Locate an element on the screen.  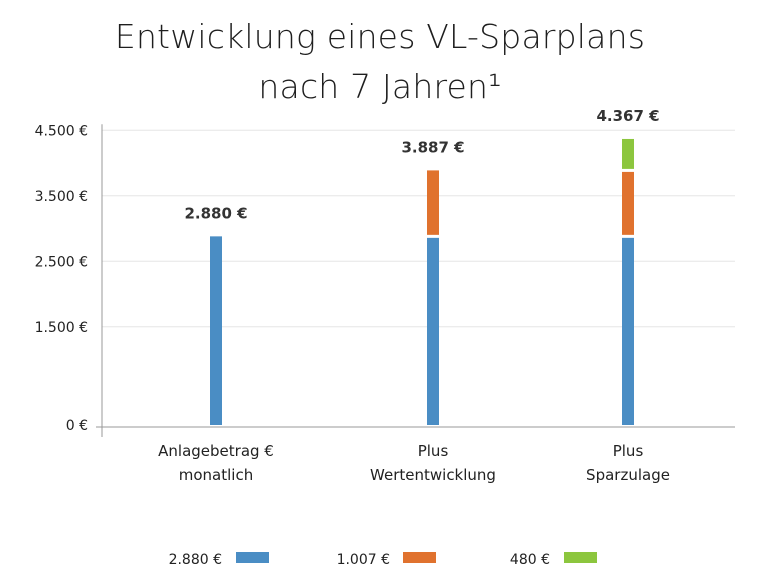
legend-label: 480 € is located at coordinates (530, 560).